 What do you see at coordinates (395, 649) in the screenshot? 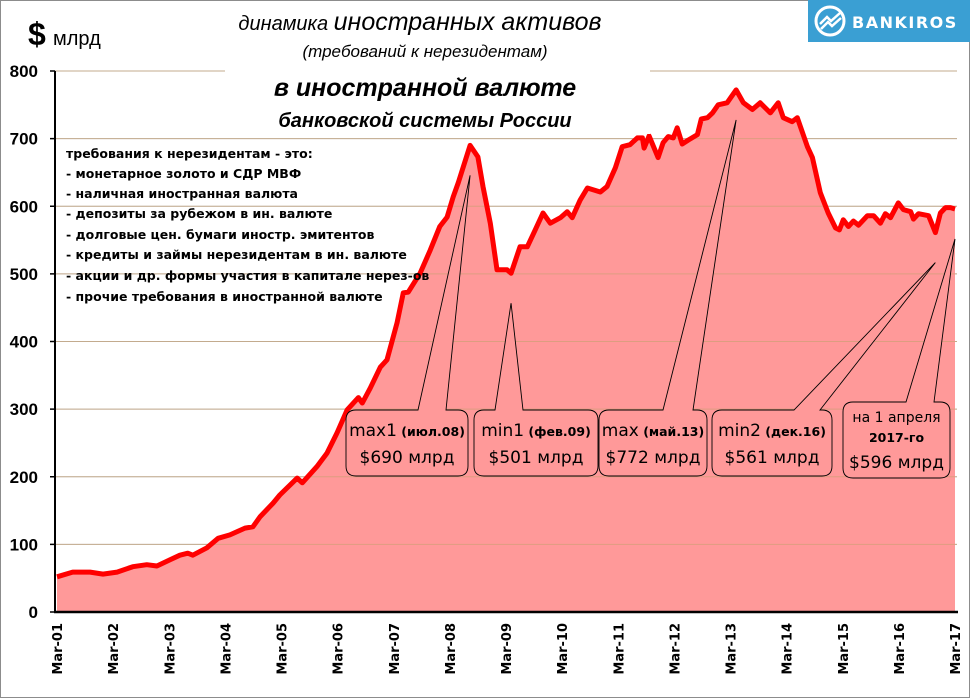
I see `x-tick-label: Mar-07` at bounding box center [395, 649].